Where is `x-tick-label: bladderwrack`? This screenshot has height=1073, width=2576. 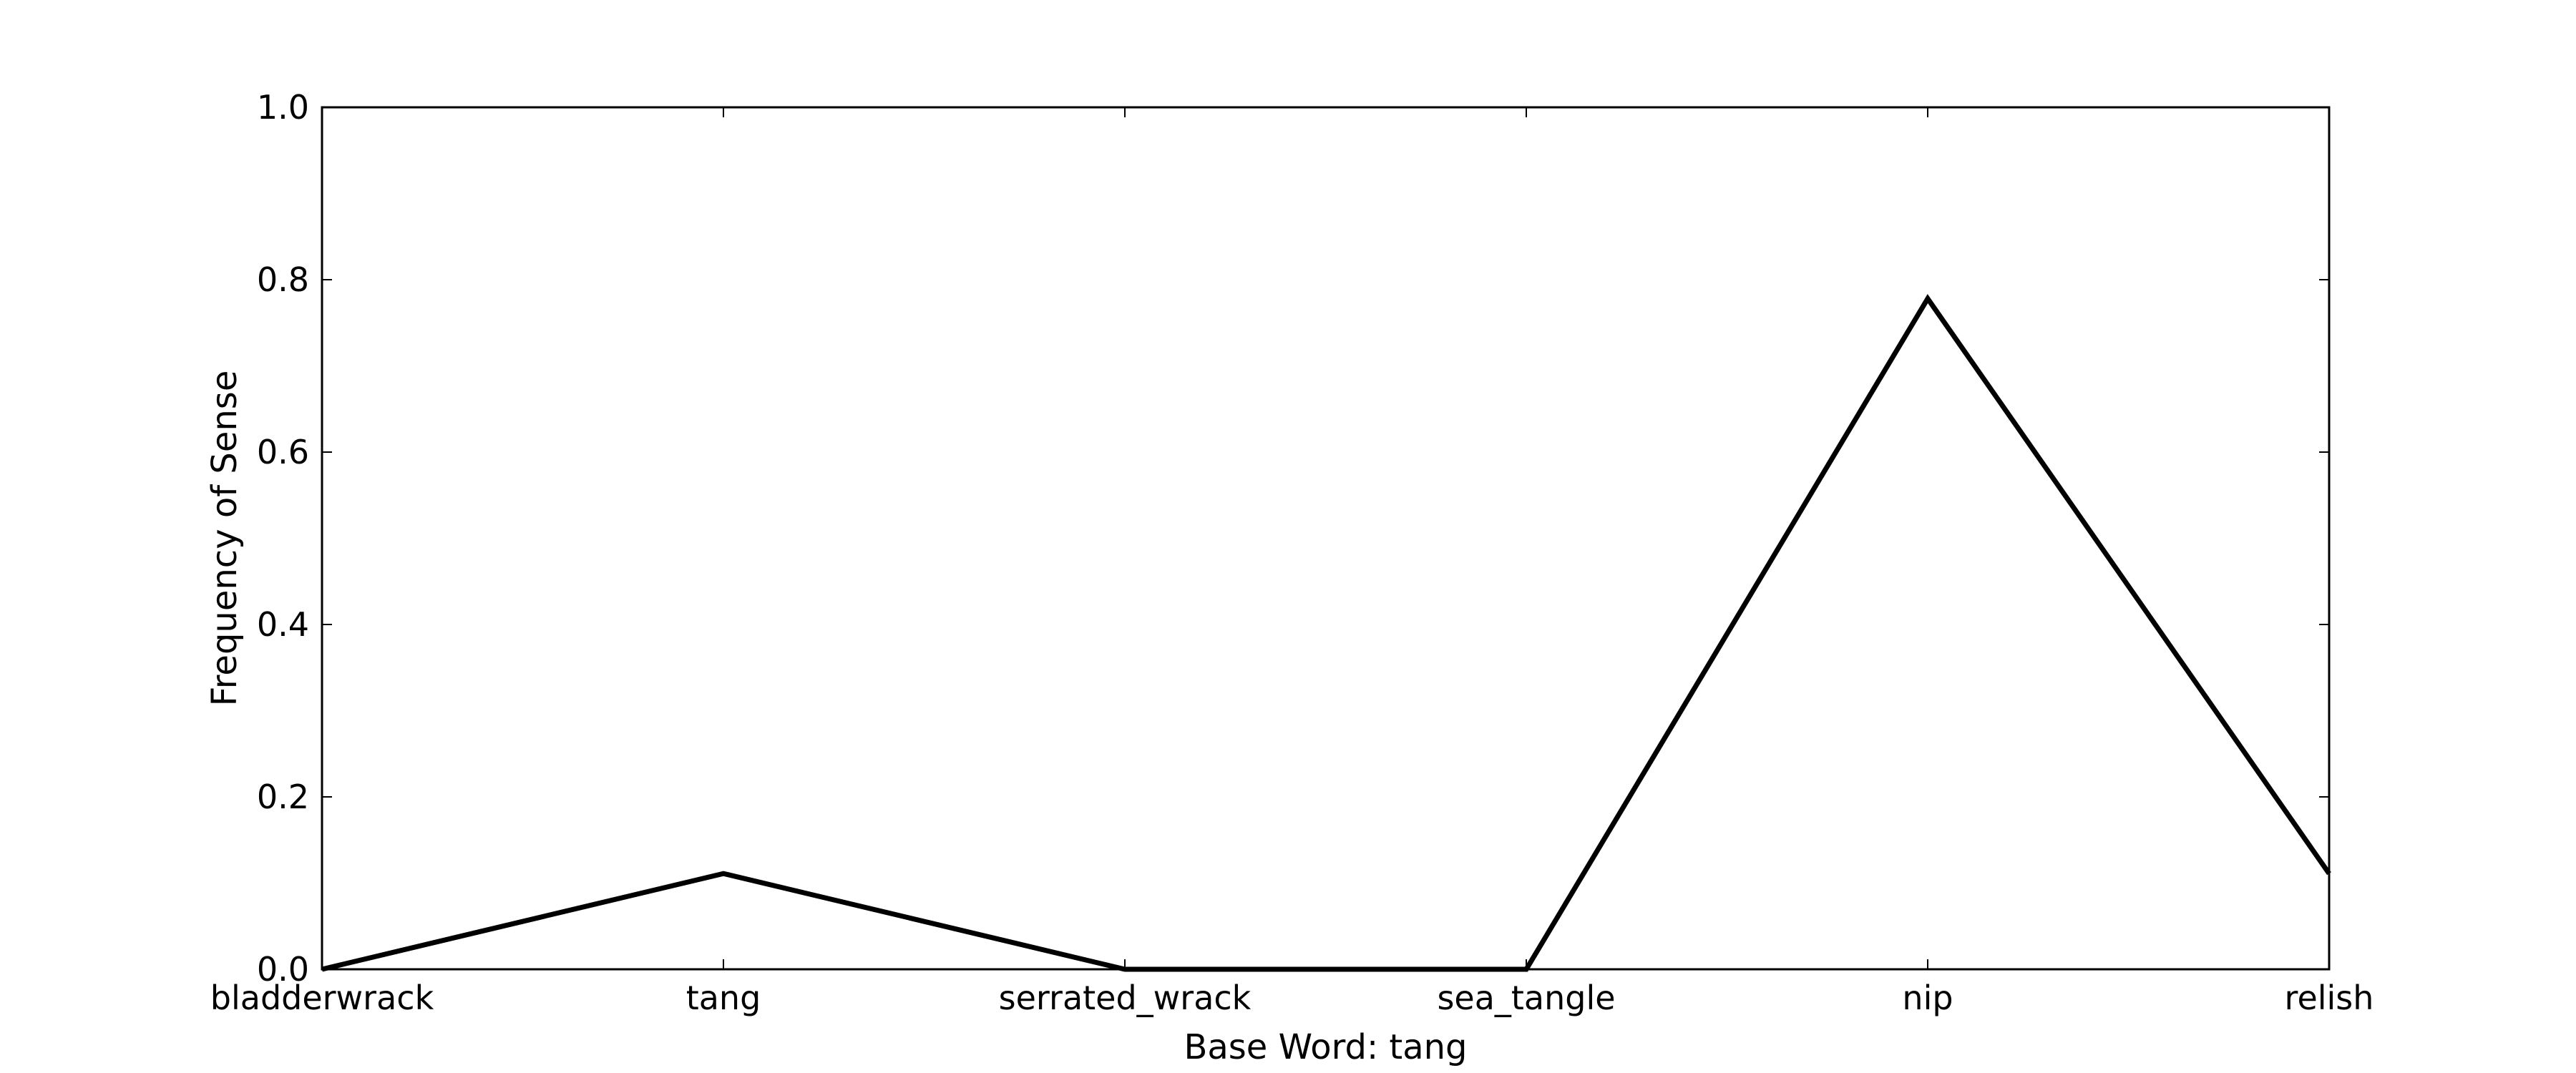
x-tick-label: bladderwrack is located at coordinates (322, 998).